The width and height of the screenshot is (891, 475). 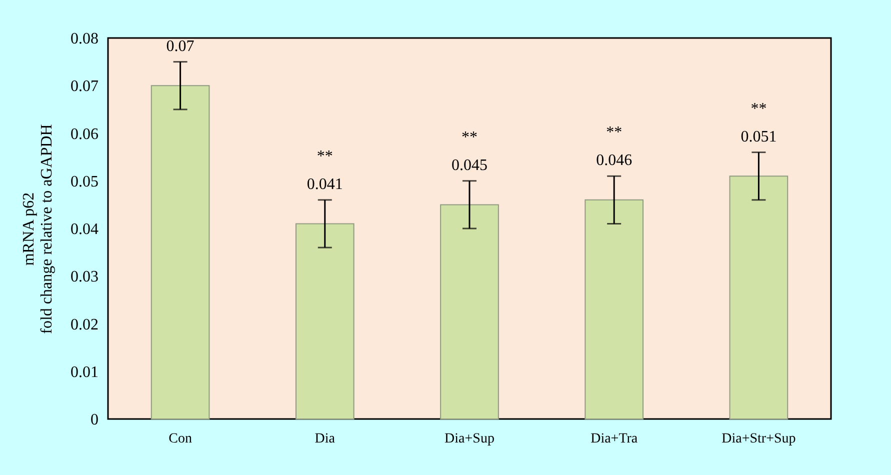 What do you see at coordinates (84, 39) in the screenshot?
I see `y-tick-label: 0.08` at bounding box center [84, 39].